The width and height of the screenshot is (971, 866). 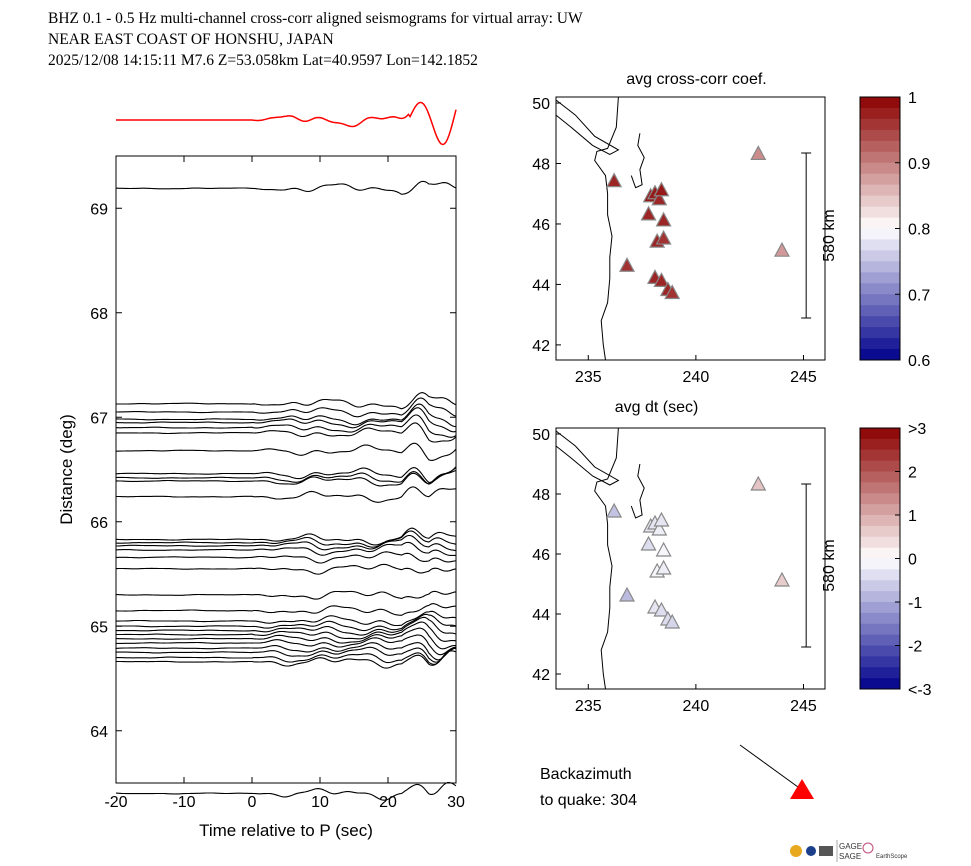 What do you see at coordinates (731, 238) in the screenshot?
I see `map-panel-1: 235 240 245 42 44 46 48 50 580 km 1 0.9 0.8 0.7 0.6` at bounding box center [731, 238].